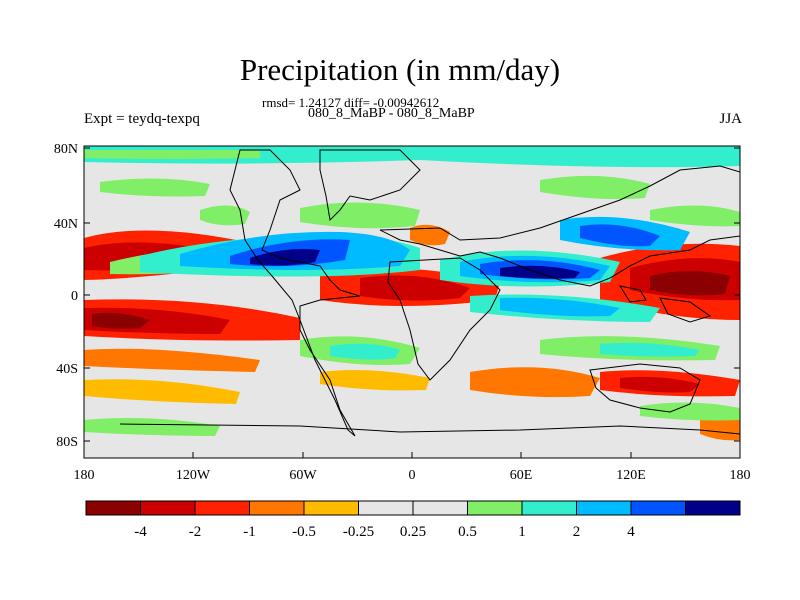  I want to click on x-tick-label: 0, so click(412, 475).